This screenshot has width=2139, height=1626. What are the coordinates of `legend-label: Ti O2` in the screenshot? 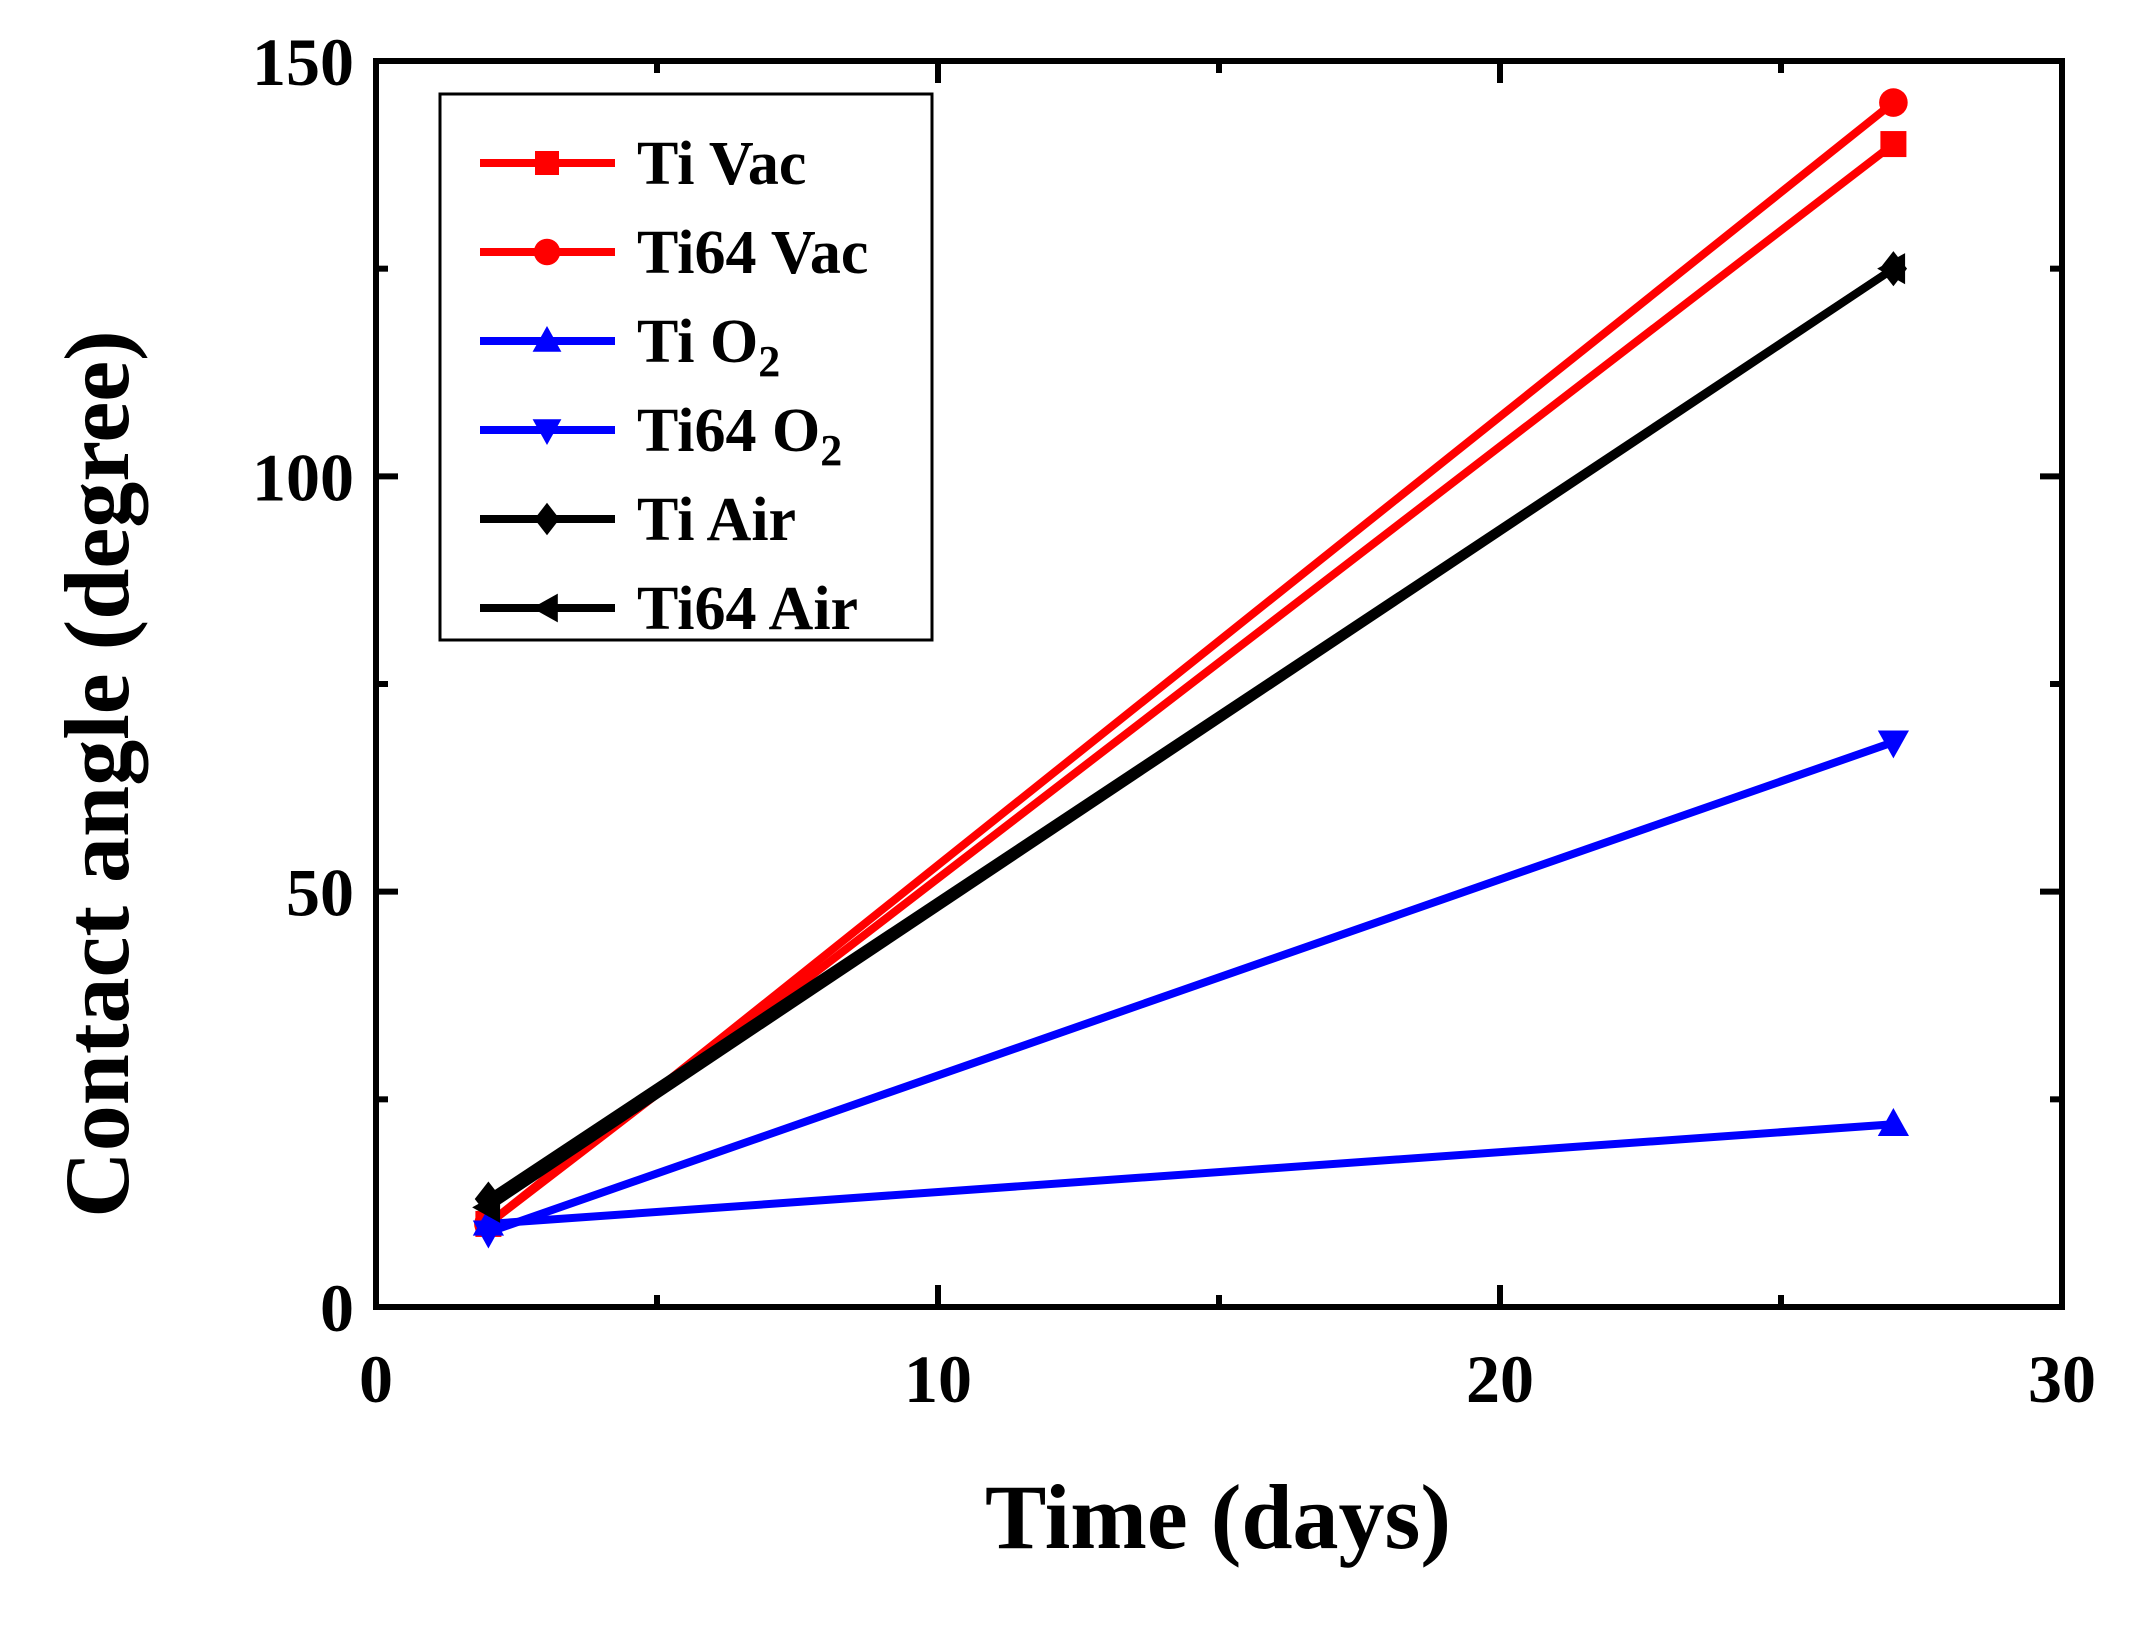 It's located at (708, 347).